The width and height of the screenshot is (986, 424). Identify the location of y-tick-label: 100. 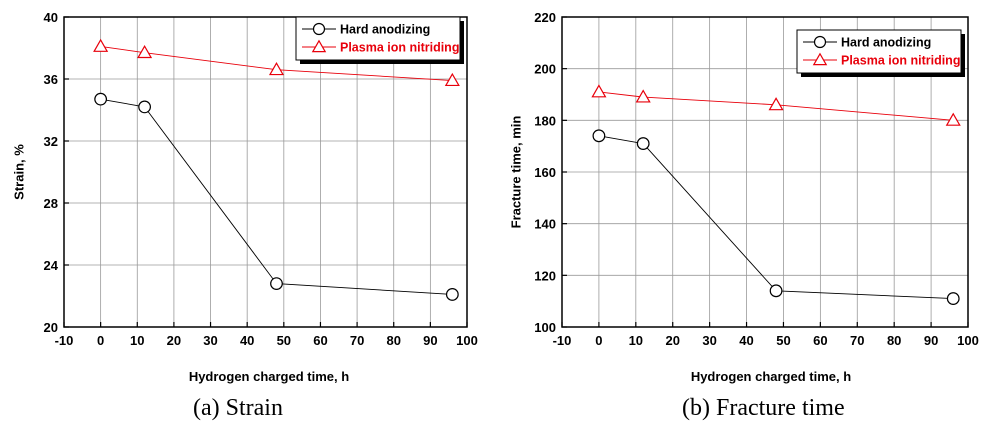
(545, 327).